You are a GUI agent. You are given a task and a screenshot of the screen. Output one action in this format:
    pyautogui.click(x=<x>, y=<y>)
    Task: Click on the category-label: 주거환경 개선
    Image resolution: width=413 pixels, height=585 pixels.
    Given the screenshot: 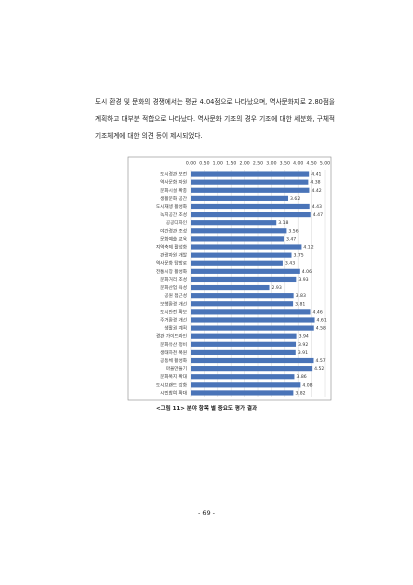 What is the action you would take?
    pyautogui.click(x=173, y=319)
    